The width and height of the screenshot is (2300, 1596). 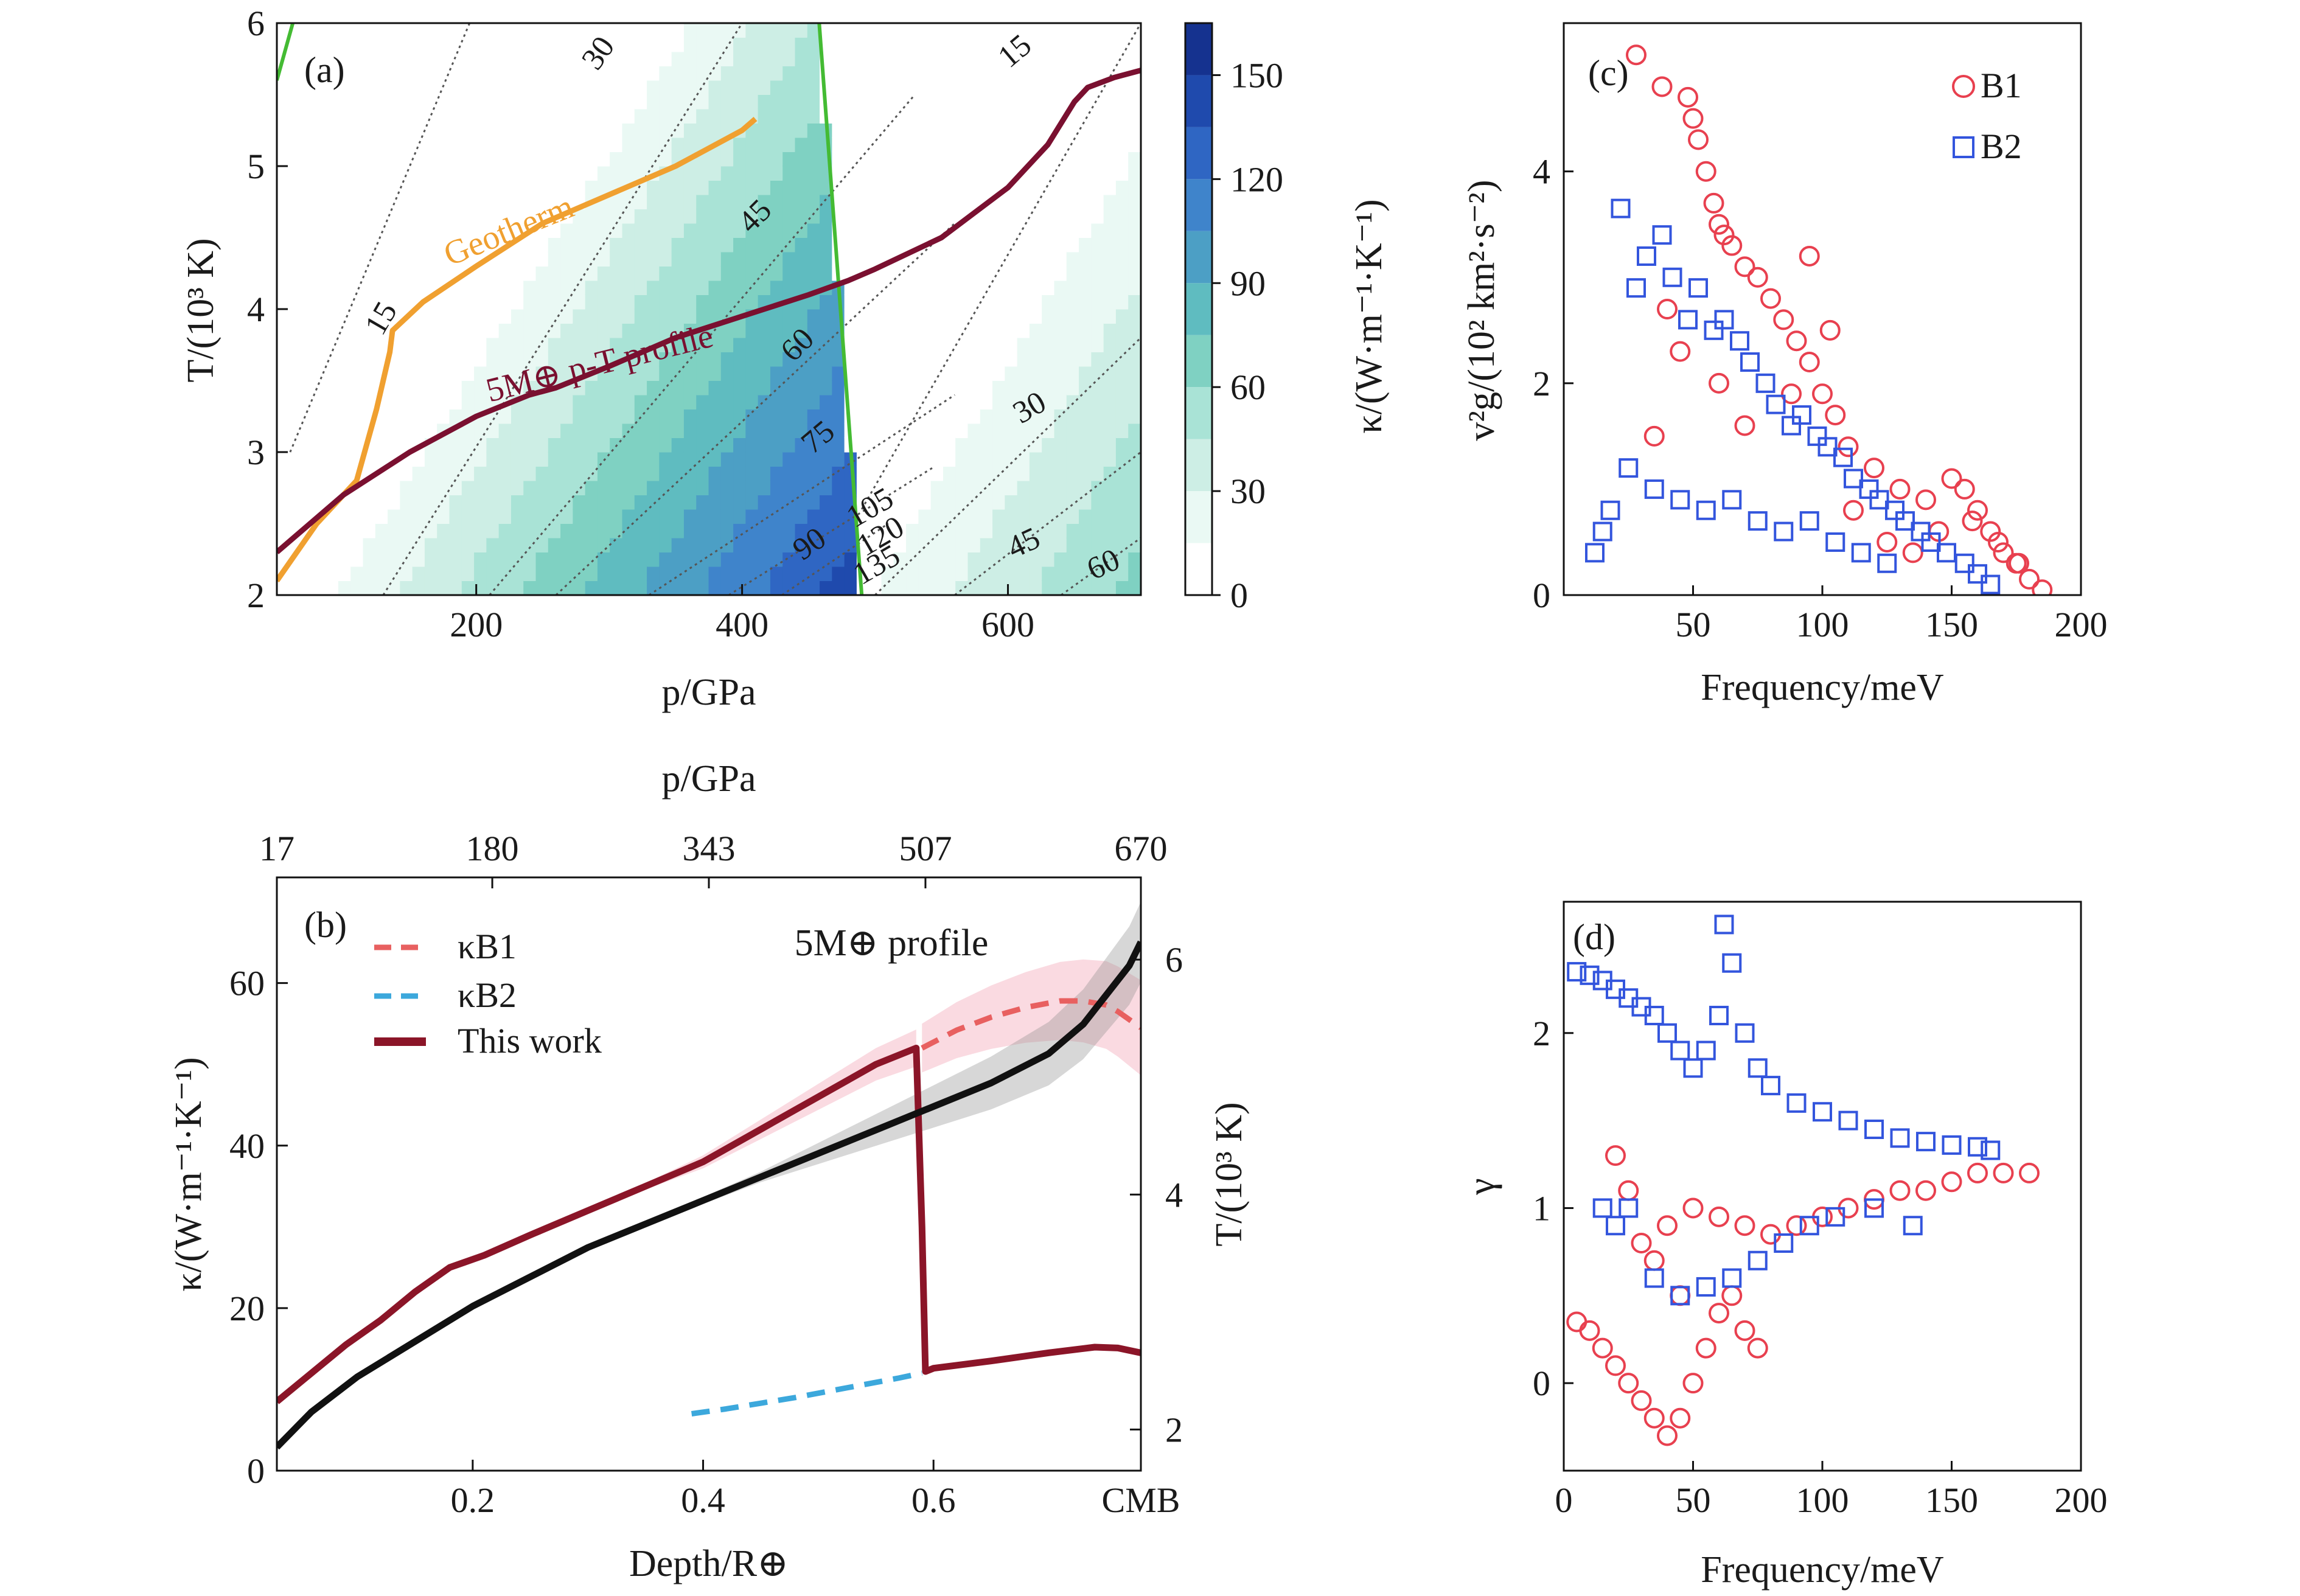 What do you see at coordinates (1964, 147) in the screenshot?
I see `legend-marker` at bounding box center [1964, 147].